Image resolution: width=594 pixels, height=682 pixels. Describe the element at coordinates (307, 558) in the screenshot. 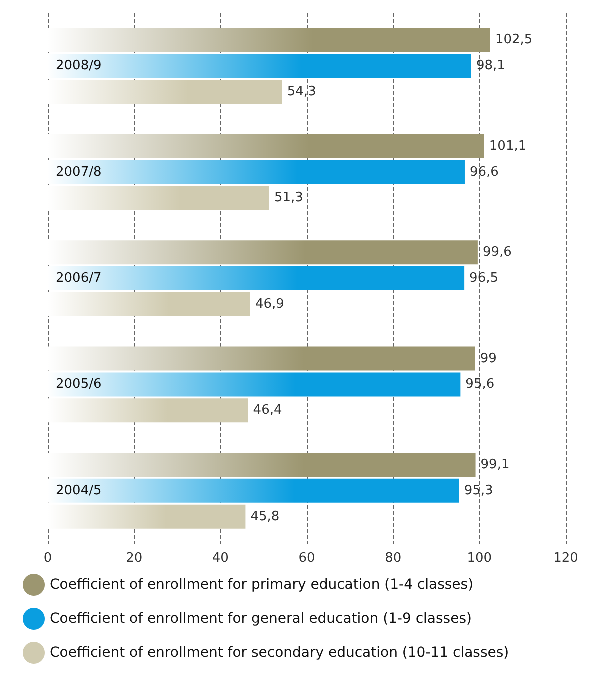

I see `x-tick-label: 60` at that location.